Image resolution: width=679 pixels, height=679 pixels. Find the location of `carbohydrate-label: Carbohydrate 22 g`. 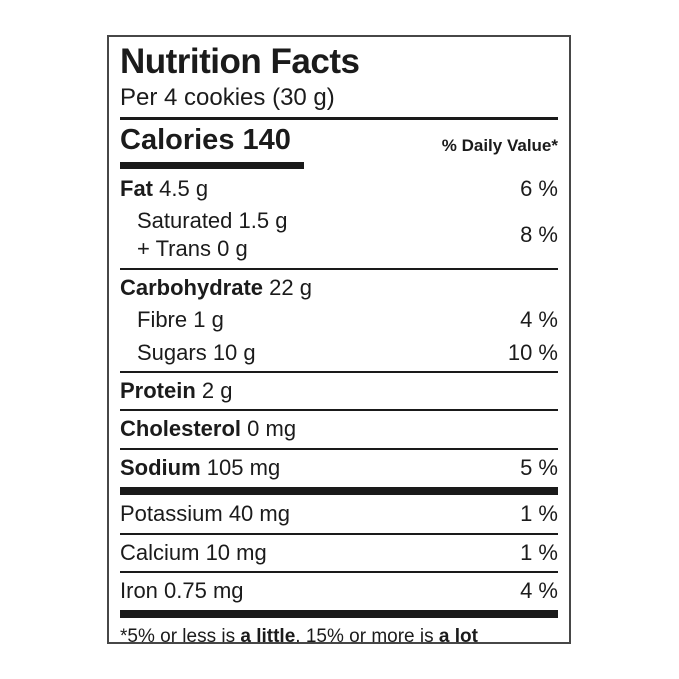

carbohydrate-label: Carbohydrate 22 g is located at coordinates (216, 288).